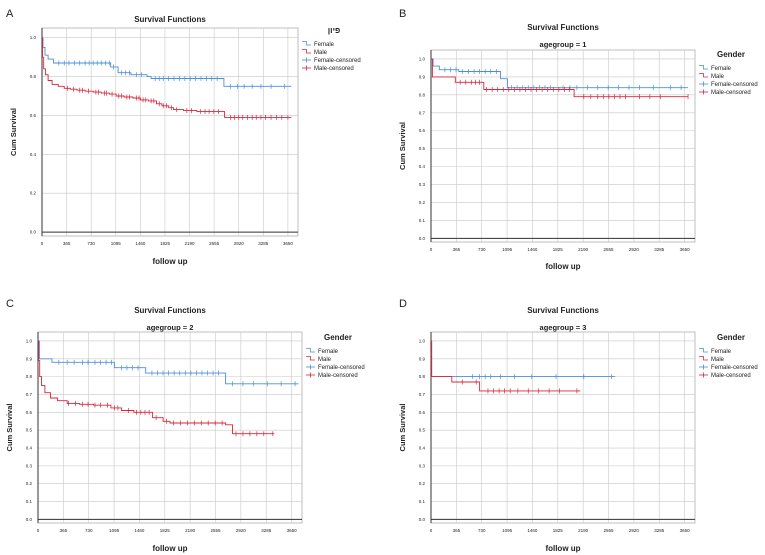 The image size is (765, 555). I want to click on panel-label: A, so click(10, 14).